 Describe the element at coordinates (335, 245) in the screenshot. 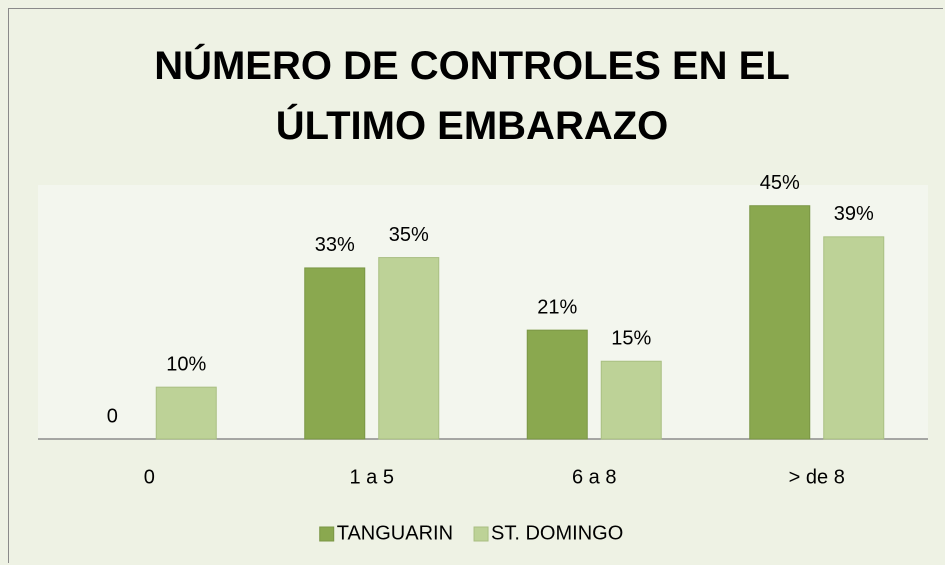

I see `data-label: 33%` at that location.